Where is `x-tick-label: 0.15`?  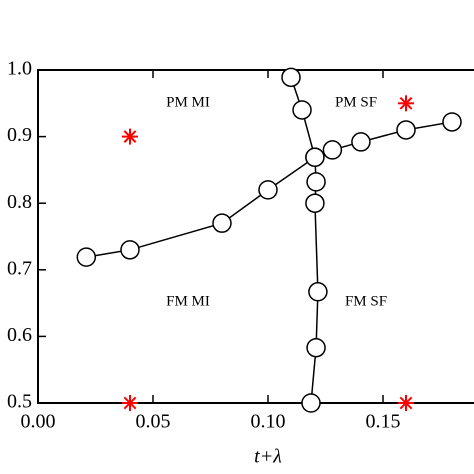
x-tick-label: 0.15 is located at coordinates (383, 422).